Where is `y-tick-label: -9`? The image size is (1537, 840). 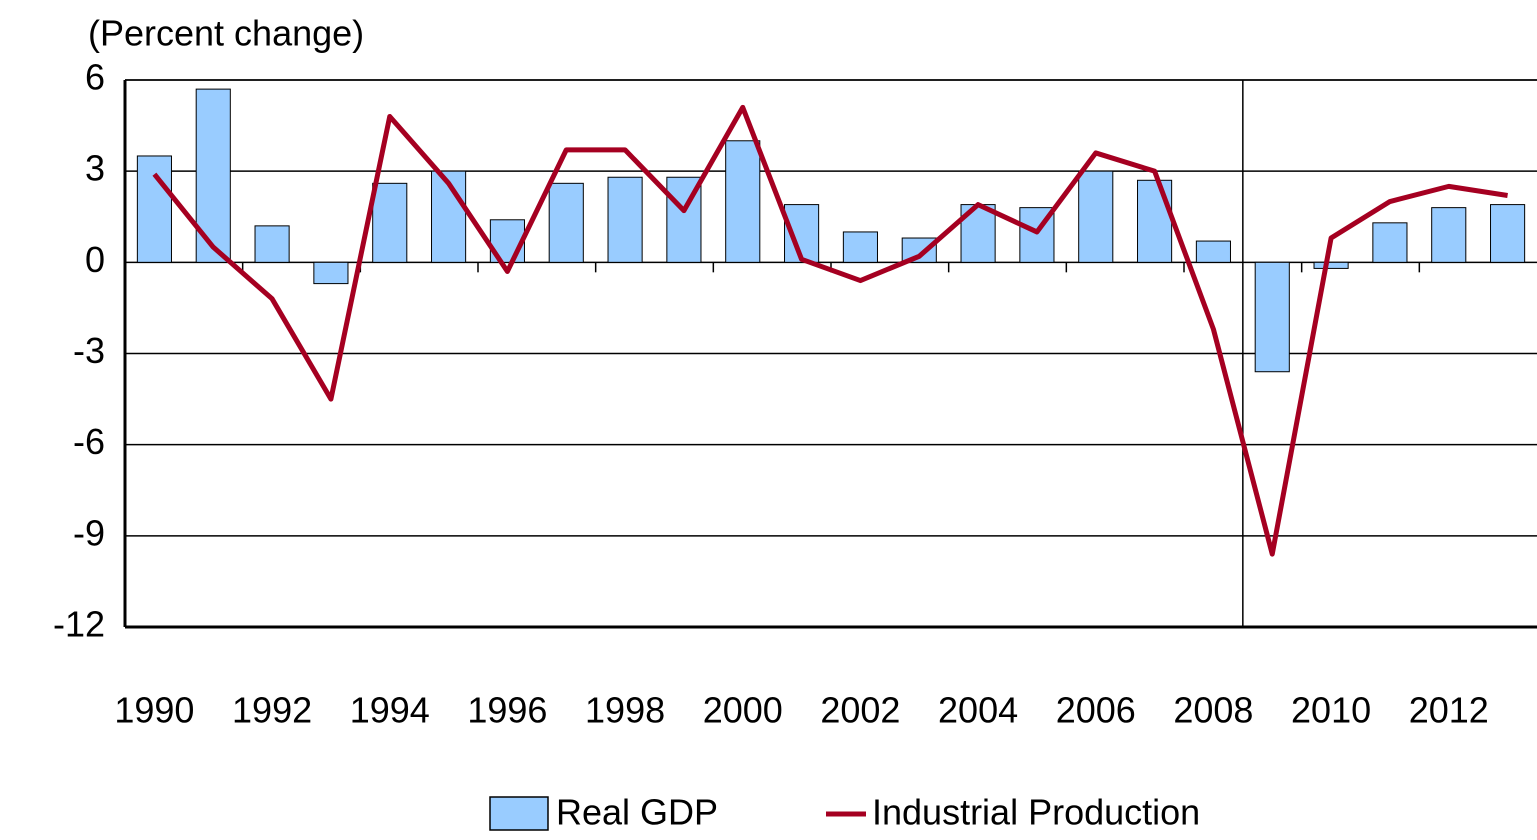
y-tick-label: -9 is located at coordinates (89, 532).